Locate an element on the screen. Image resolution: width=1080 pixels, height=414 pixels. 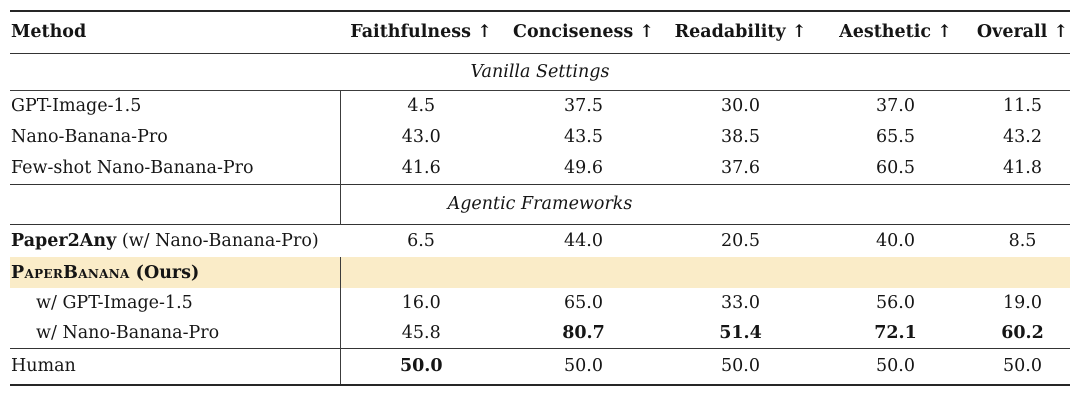
metric-value: 65.5 is located at coordinates (895, 136).